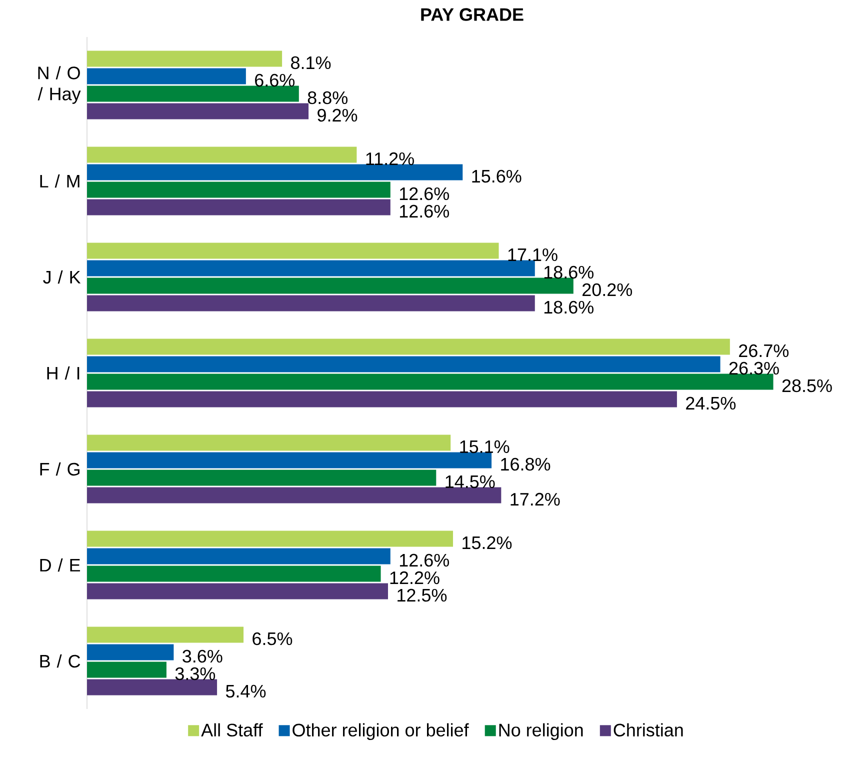  What do you see at coordinates (648, 729) in the screenshot?
I see `legend-label: Christian` at bounding box center [648, 729].